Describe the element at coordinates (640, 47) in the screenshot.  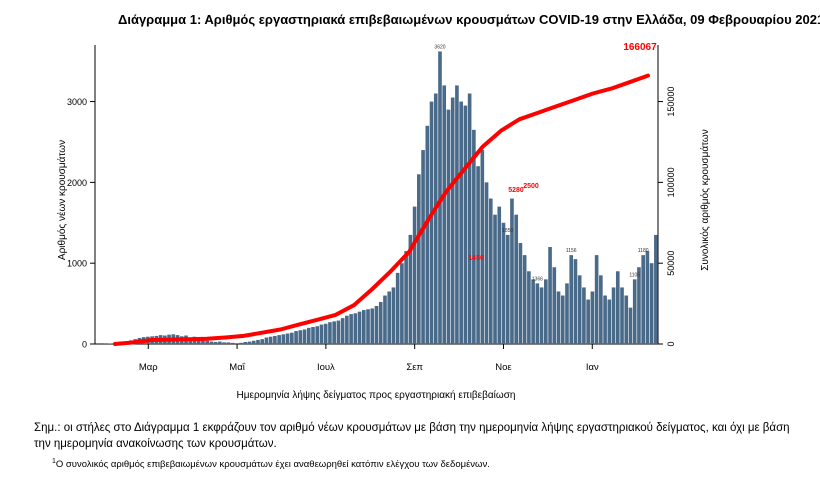
I see `total-label: 166067` at that location.